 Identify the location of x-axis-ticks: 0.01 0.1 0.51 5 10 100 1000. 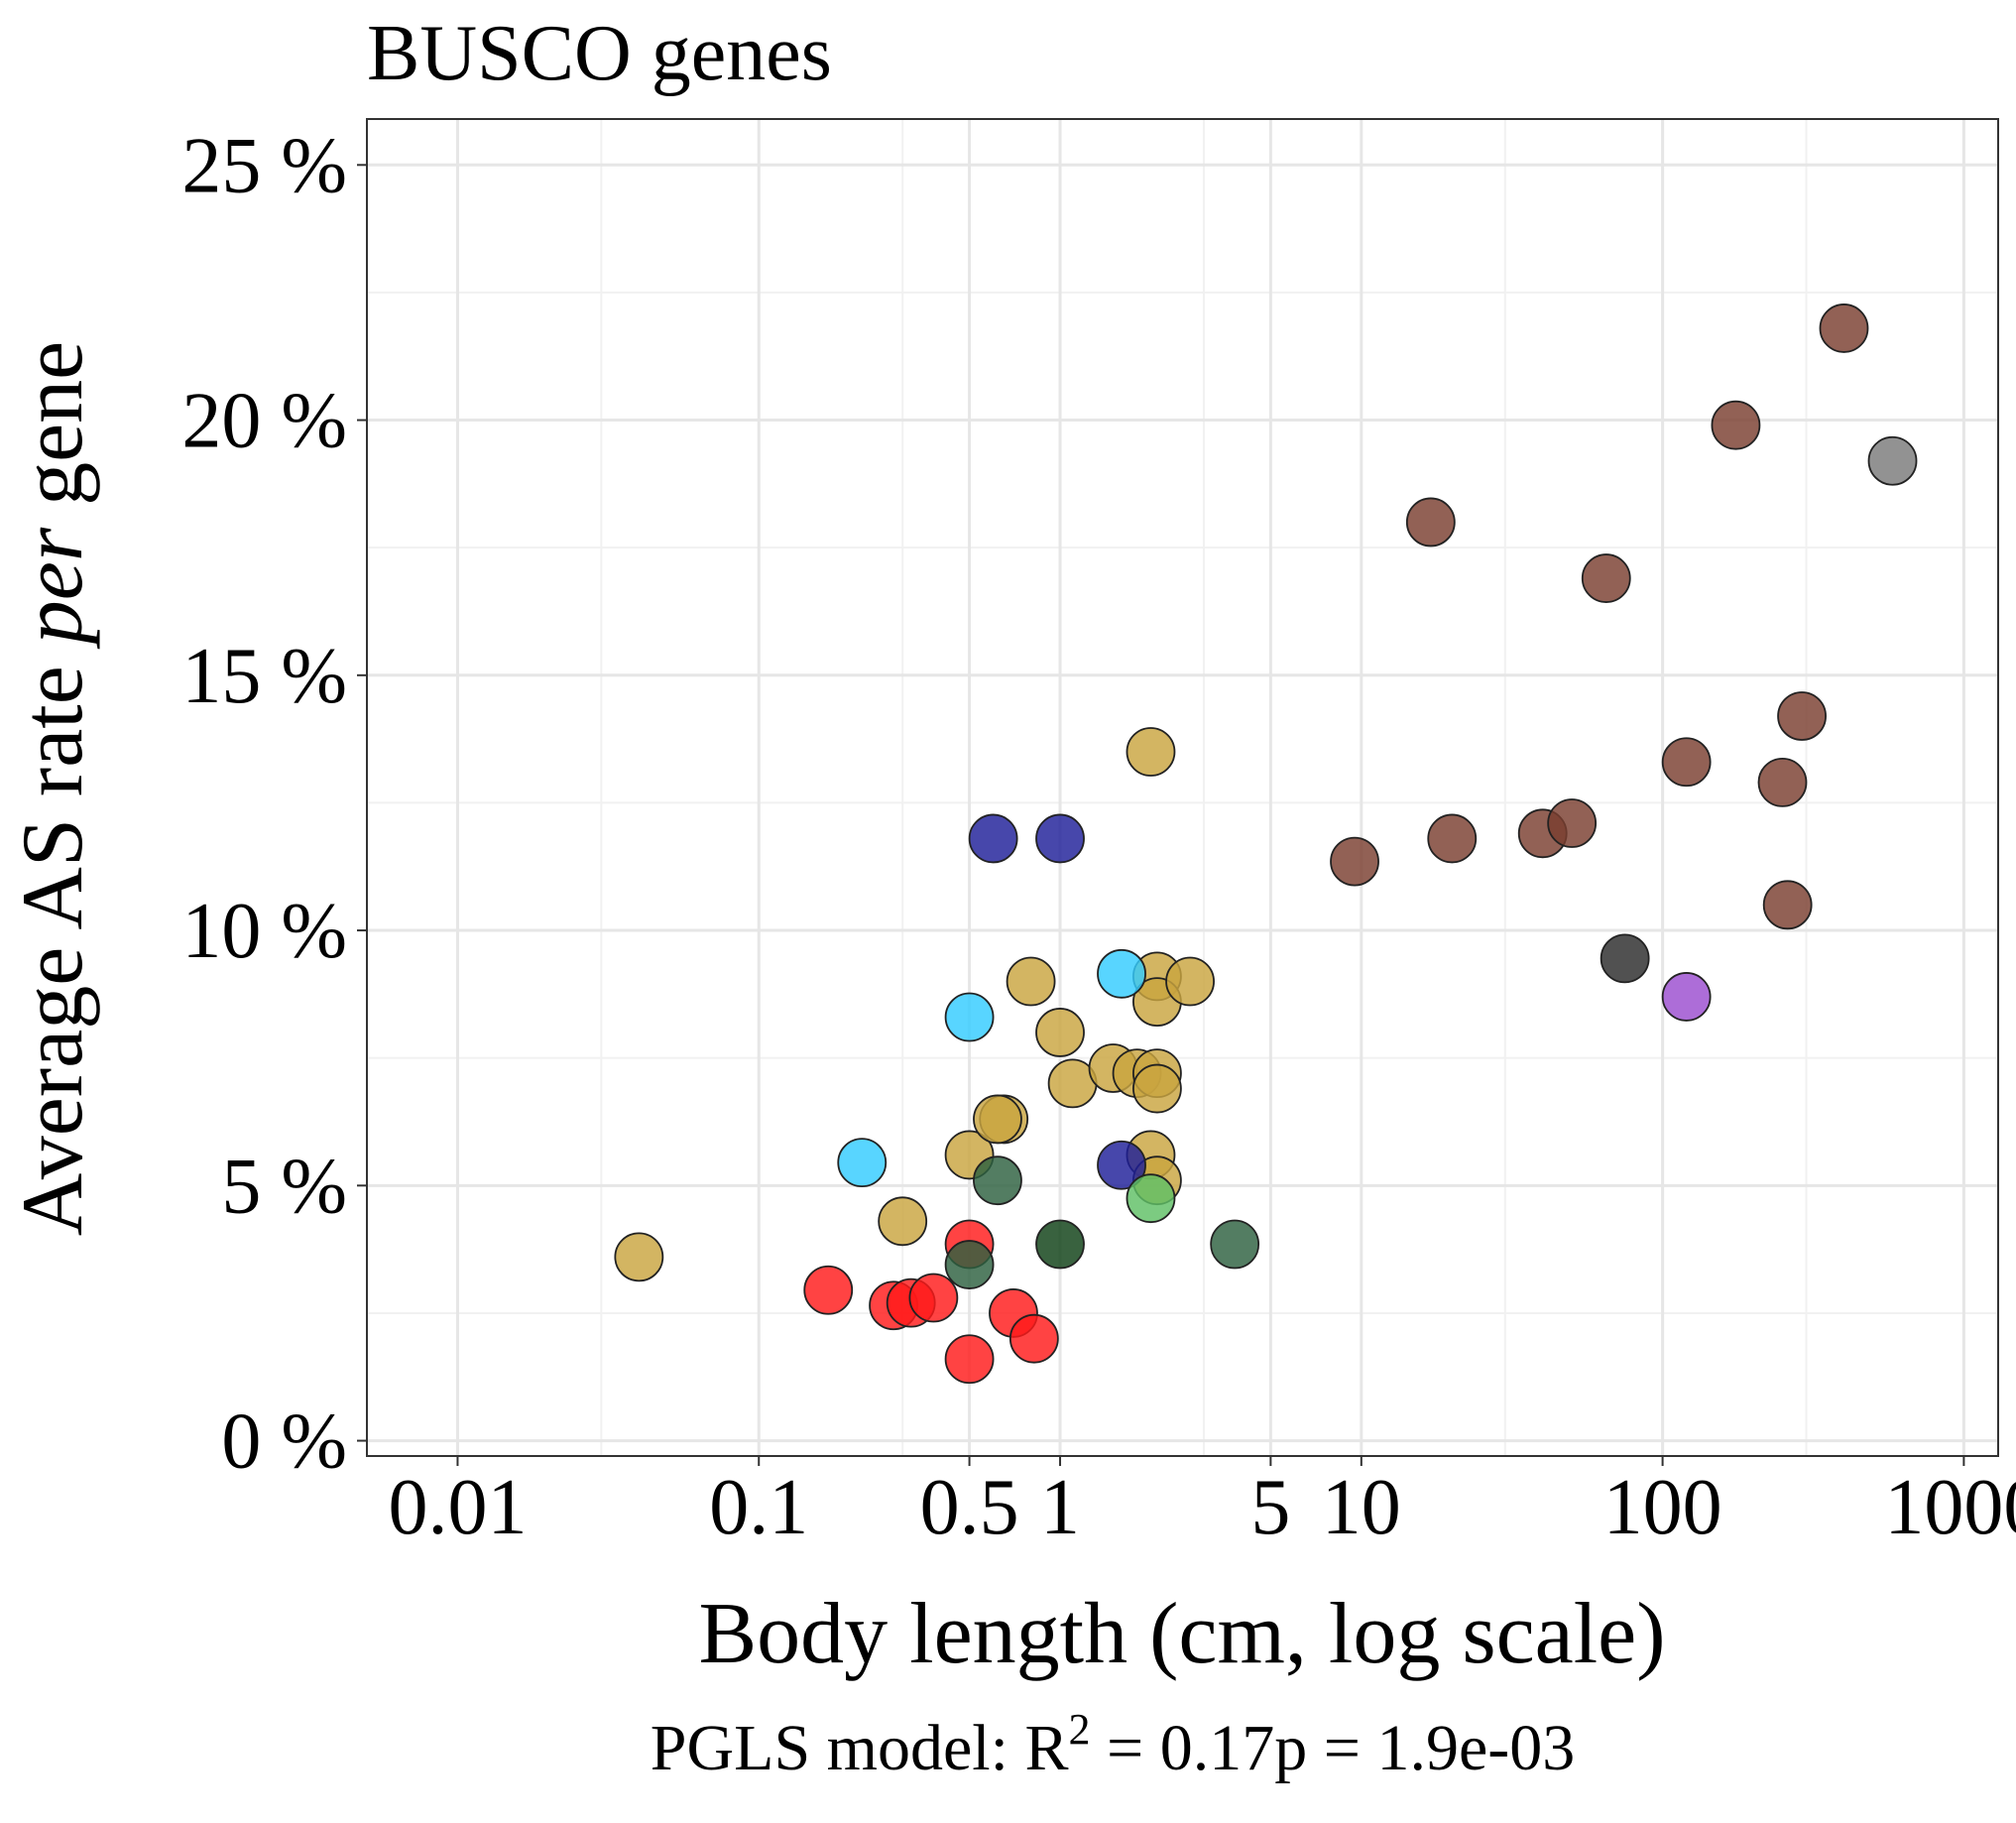
(1202, 1503).